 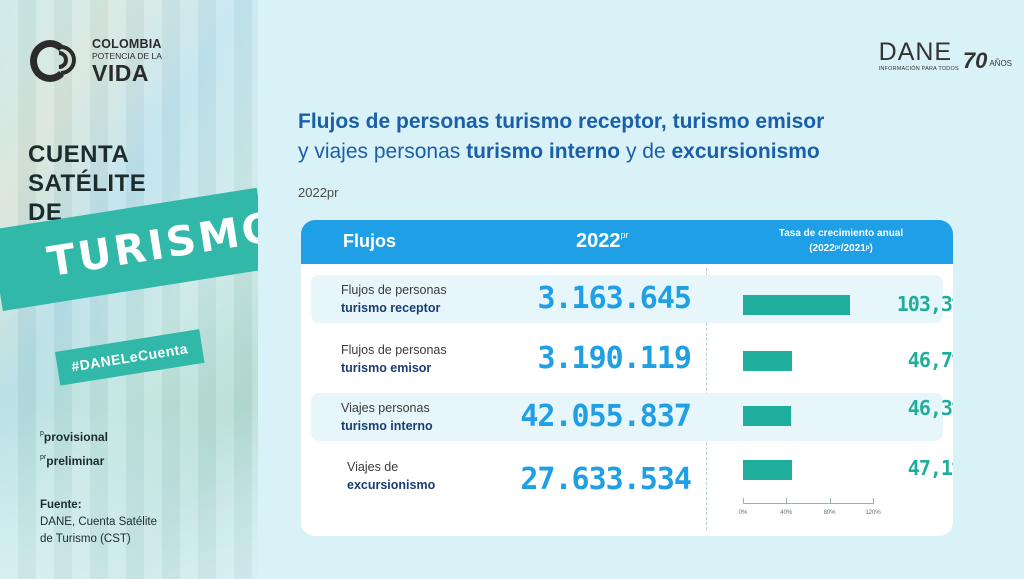 I want to click on row-label: Flujos de personas turismo emisor, so click(x=394, y=359).